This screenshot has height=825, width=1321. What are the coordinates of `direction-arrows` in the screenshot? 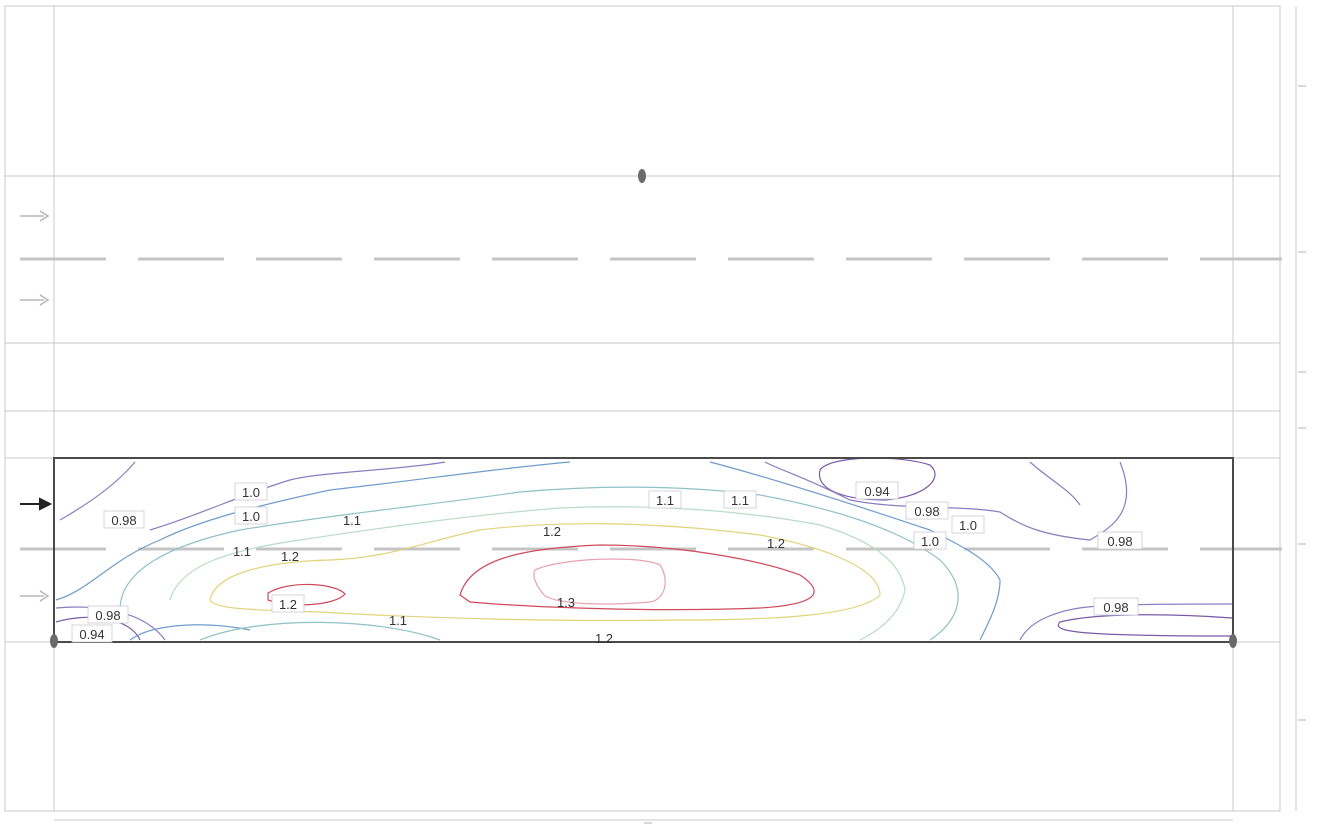 It's located at (36, 406).